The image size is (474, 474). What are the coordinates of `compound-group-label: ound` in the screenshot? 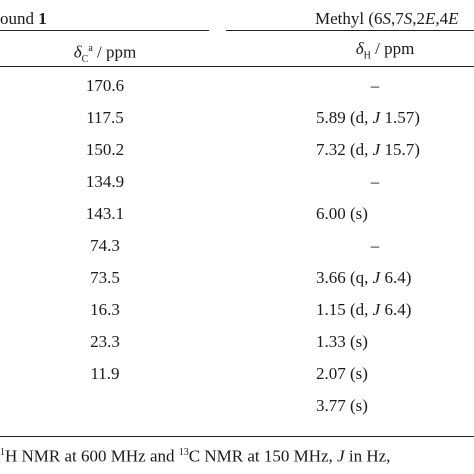 It's located at (19, 18).